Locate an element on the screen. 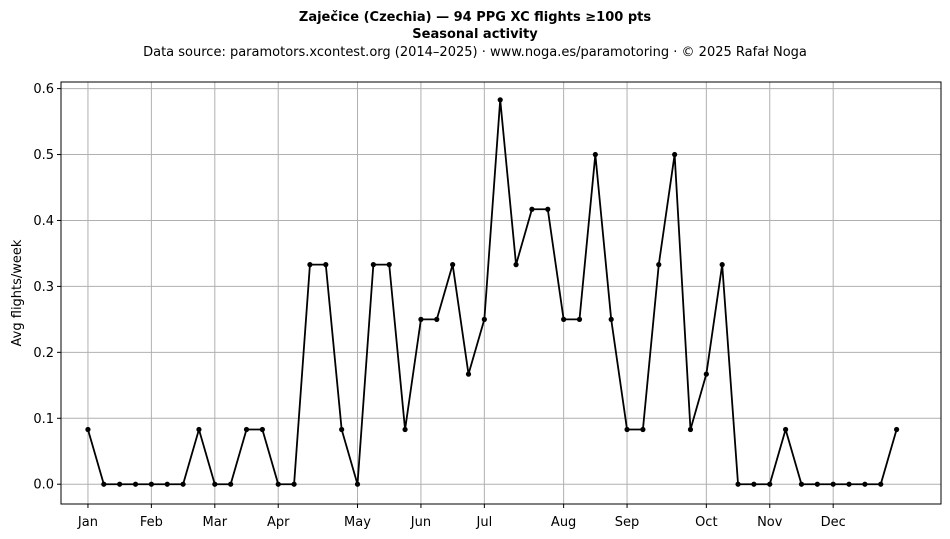 The width and height of the screenshot is (950, 539). x-tick-label: Sep is located at coordinates (627, 522).